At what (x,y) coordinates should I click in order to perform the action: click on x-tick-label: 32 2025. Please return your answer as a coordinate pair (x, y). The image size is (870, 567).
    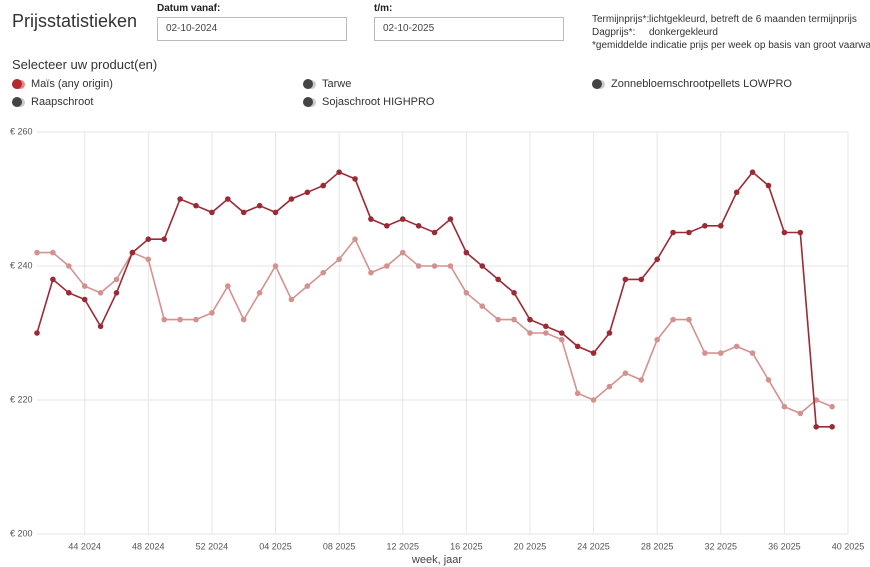
    Looking at the image, I should click on (721, 546).